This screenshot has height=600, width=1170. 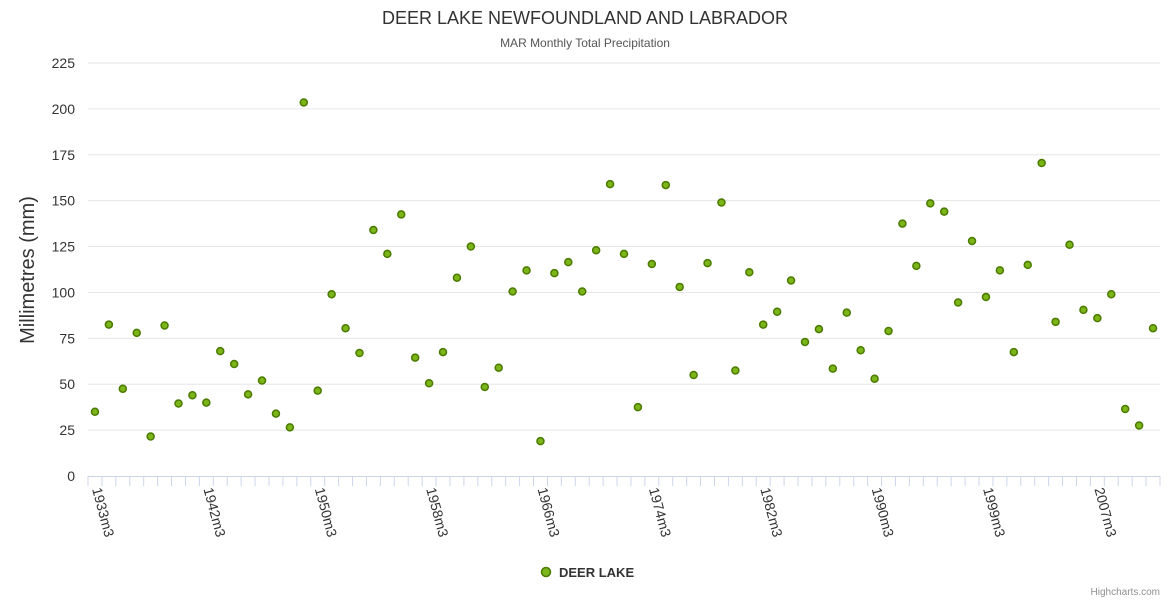 What do you see at coordinates (549, 512) in the screenshot?
I see `x-tick-label: 1966m3` at bounding box center [549, 512].